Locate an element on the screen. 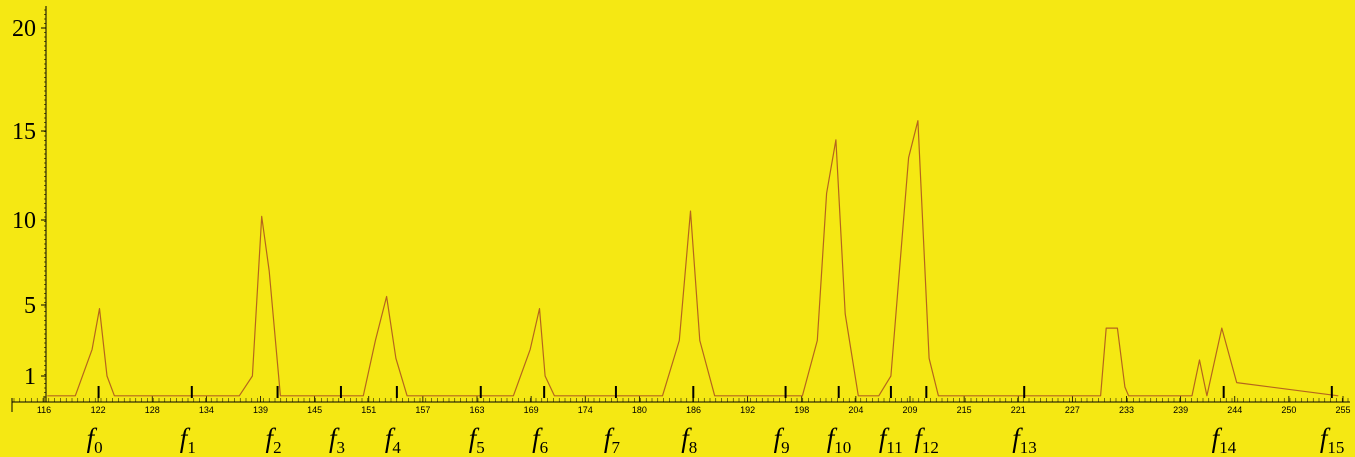 This screenshot has width=1355, height=457. x-tick-label: 180 is located at coordinates (639, 410).